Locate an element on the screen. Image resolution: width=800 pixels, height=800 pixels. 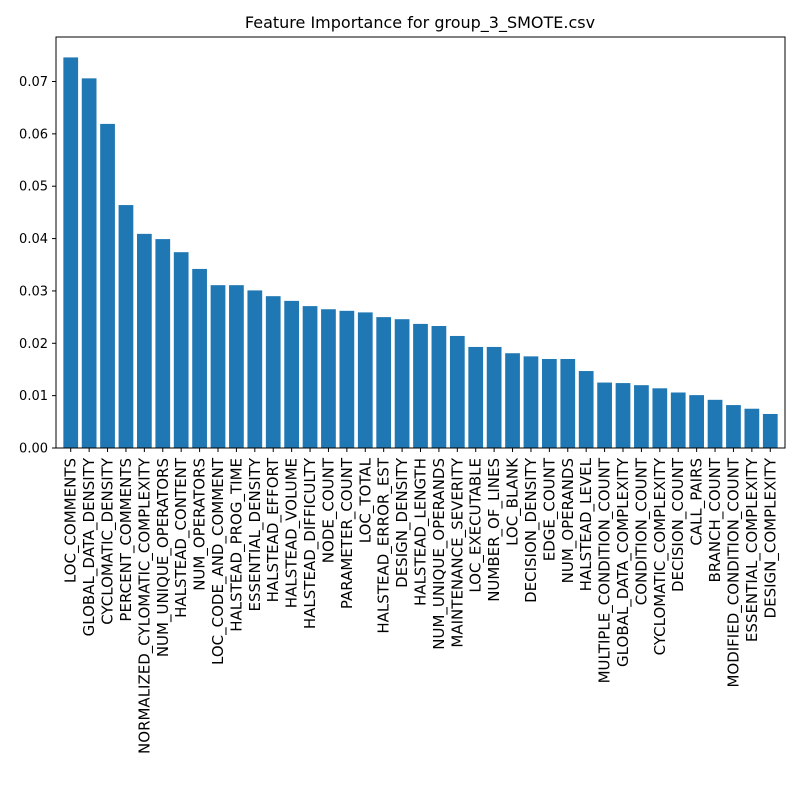
x-tick-label: NUM_UNIQUE_OPERANDS is located at coordinates (439, 554).